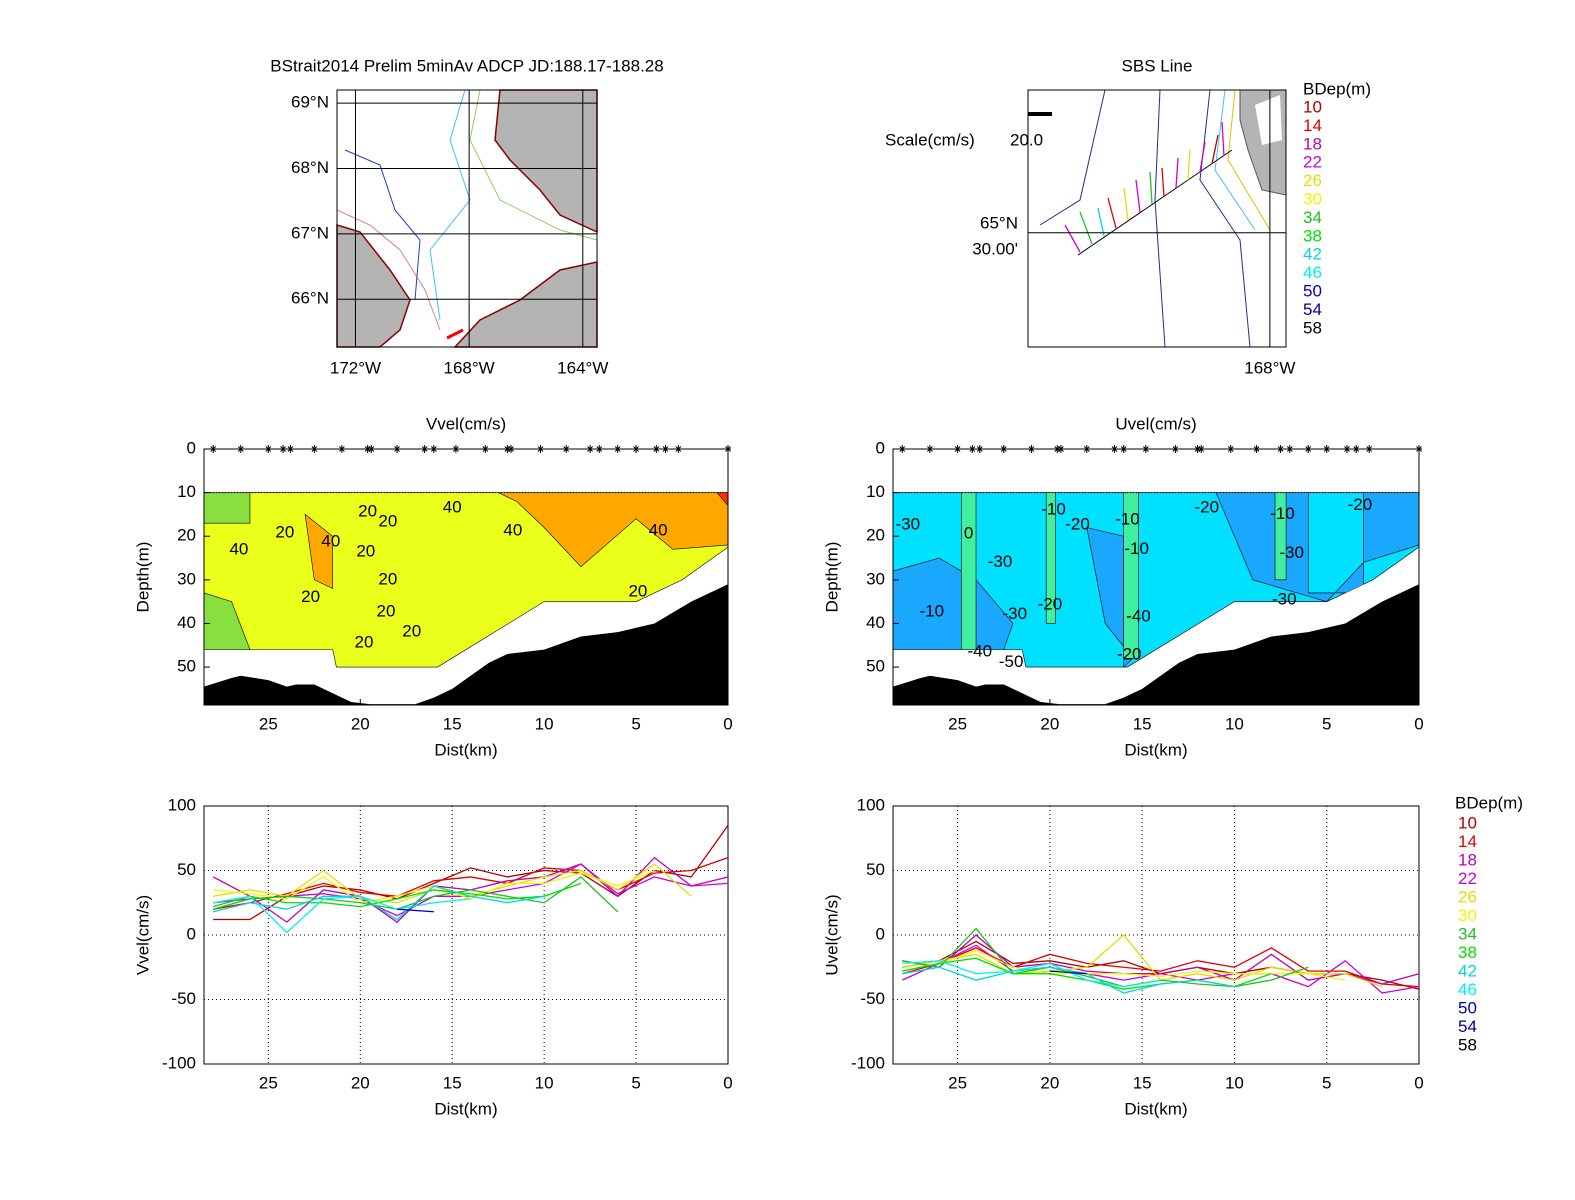 The width and height of the screenshot is (1575, 1200). Describe the element at coordinates (1312, 272) in the screenshot. I see `legend-entry: 46` at that location.